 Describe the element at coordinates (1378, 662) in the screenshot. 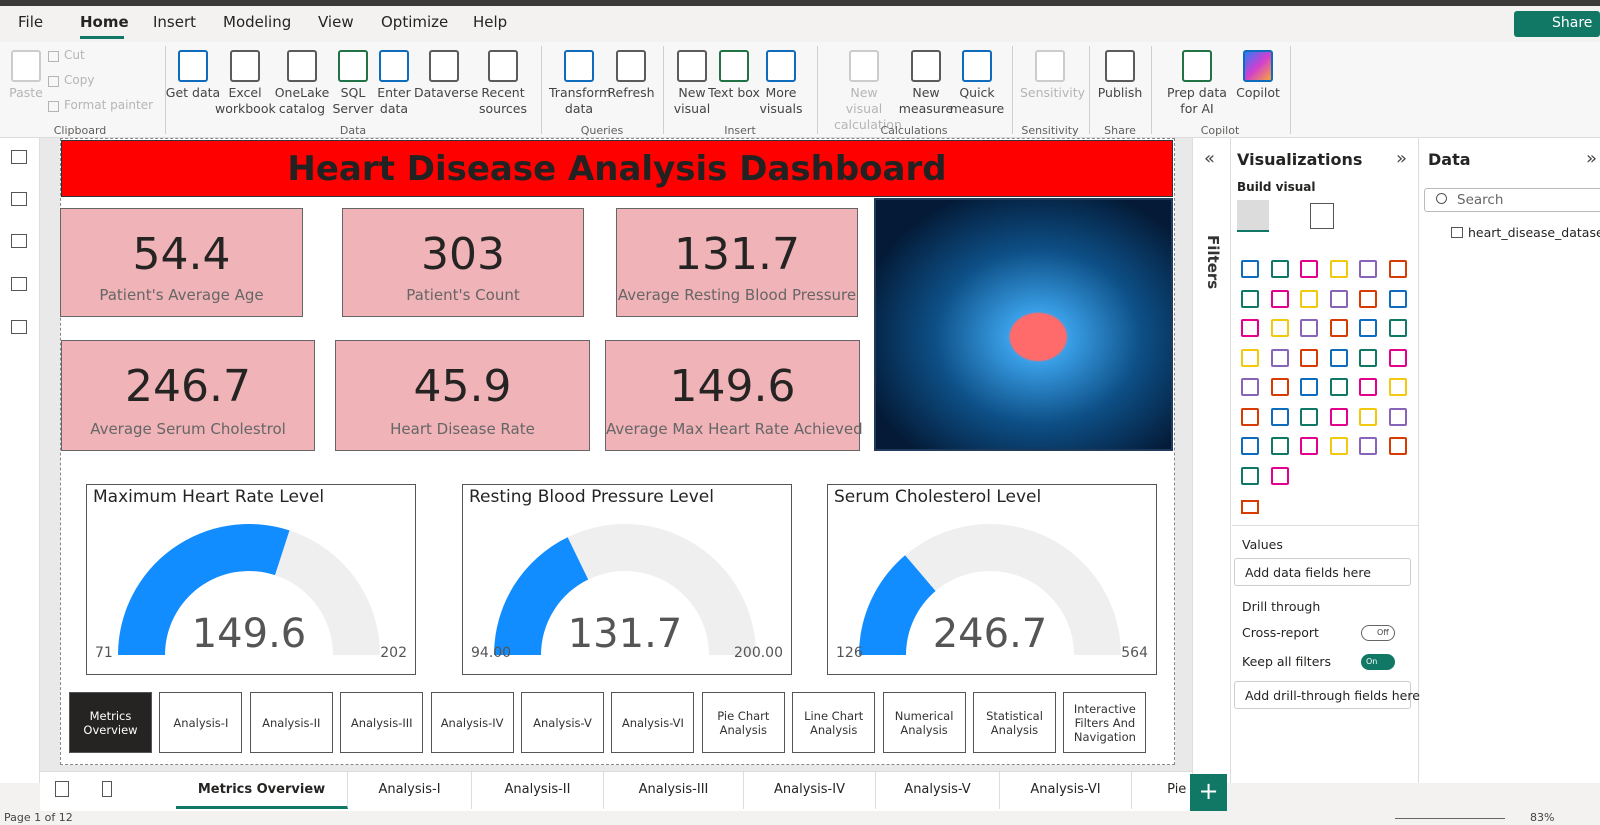

I see `toggle-on: On` at that location.